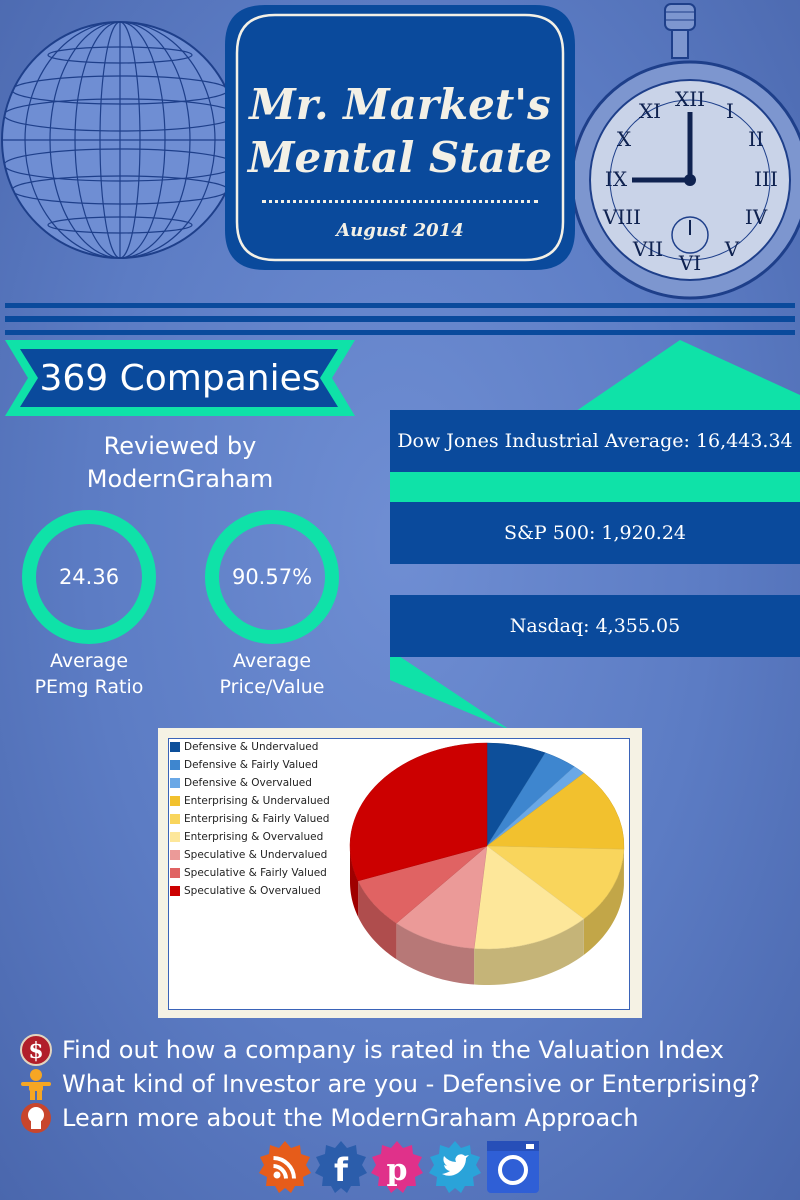  I want to click on companies-count: 369 Companies, so click(180, 378).